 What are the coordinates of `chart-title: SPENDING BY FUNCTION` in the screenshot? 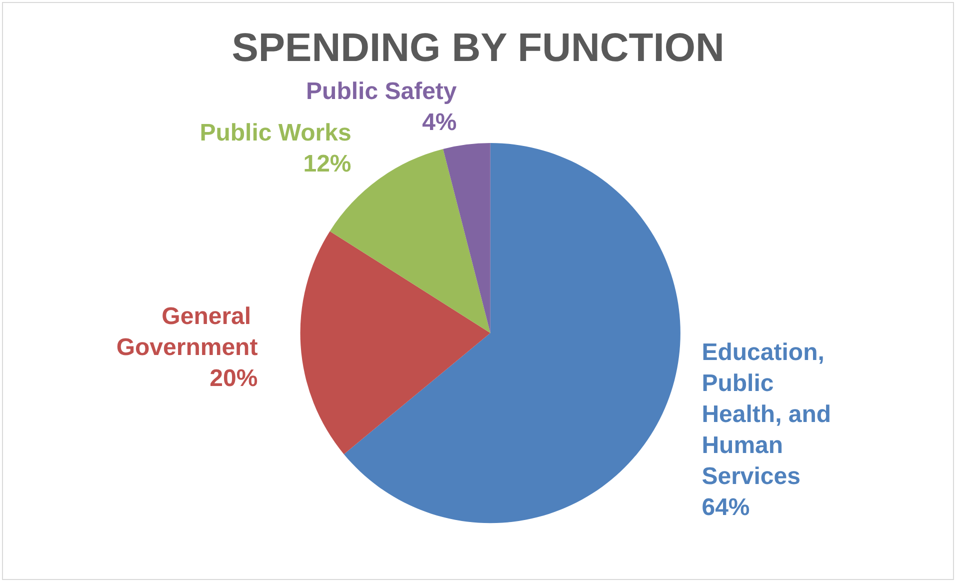 It's located at (478, 48).